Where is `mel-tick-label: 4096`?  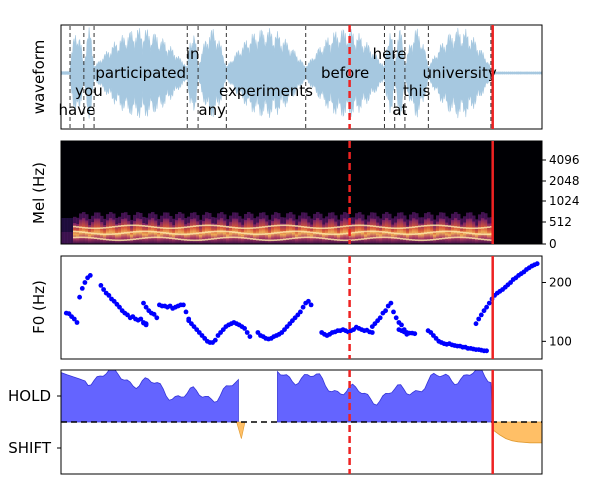
mel-tick-label: 4096 is located at coordinates (564, 160).